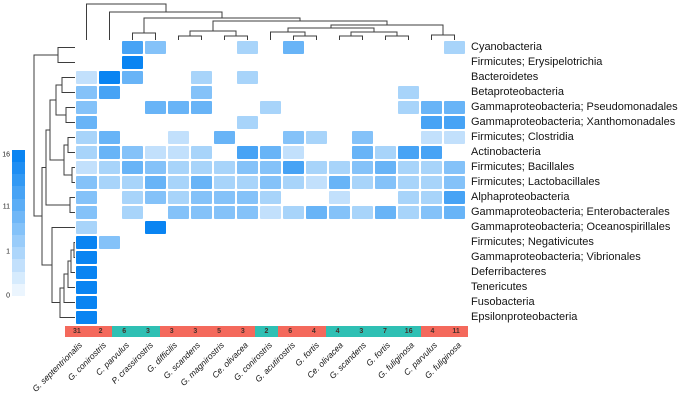 The image size is (692, 408). Describe the element at coordinates (266, 331) in the screenshot. I see `column-annotation-strip: 31 2 6 3 3 3 5 3 2 6 4 4 3 7 16 4 11` at that location.